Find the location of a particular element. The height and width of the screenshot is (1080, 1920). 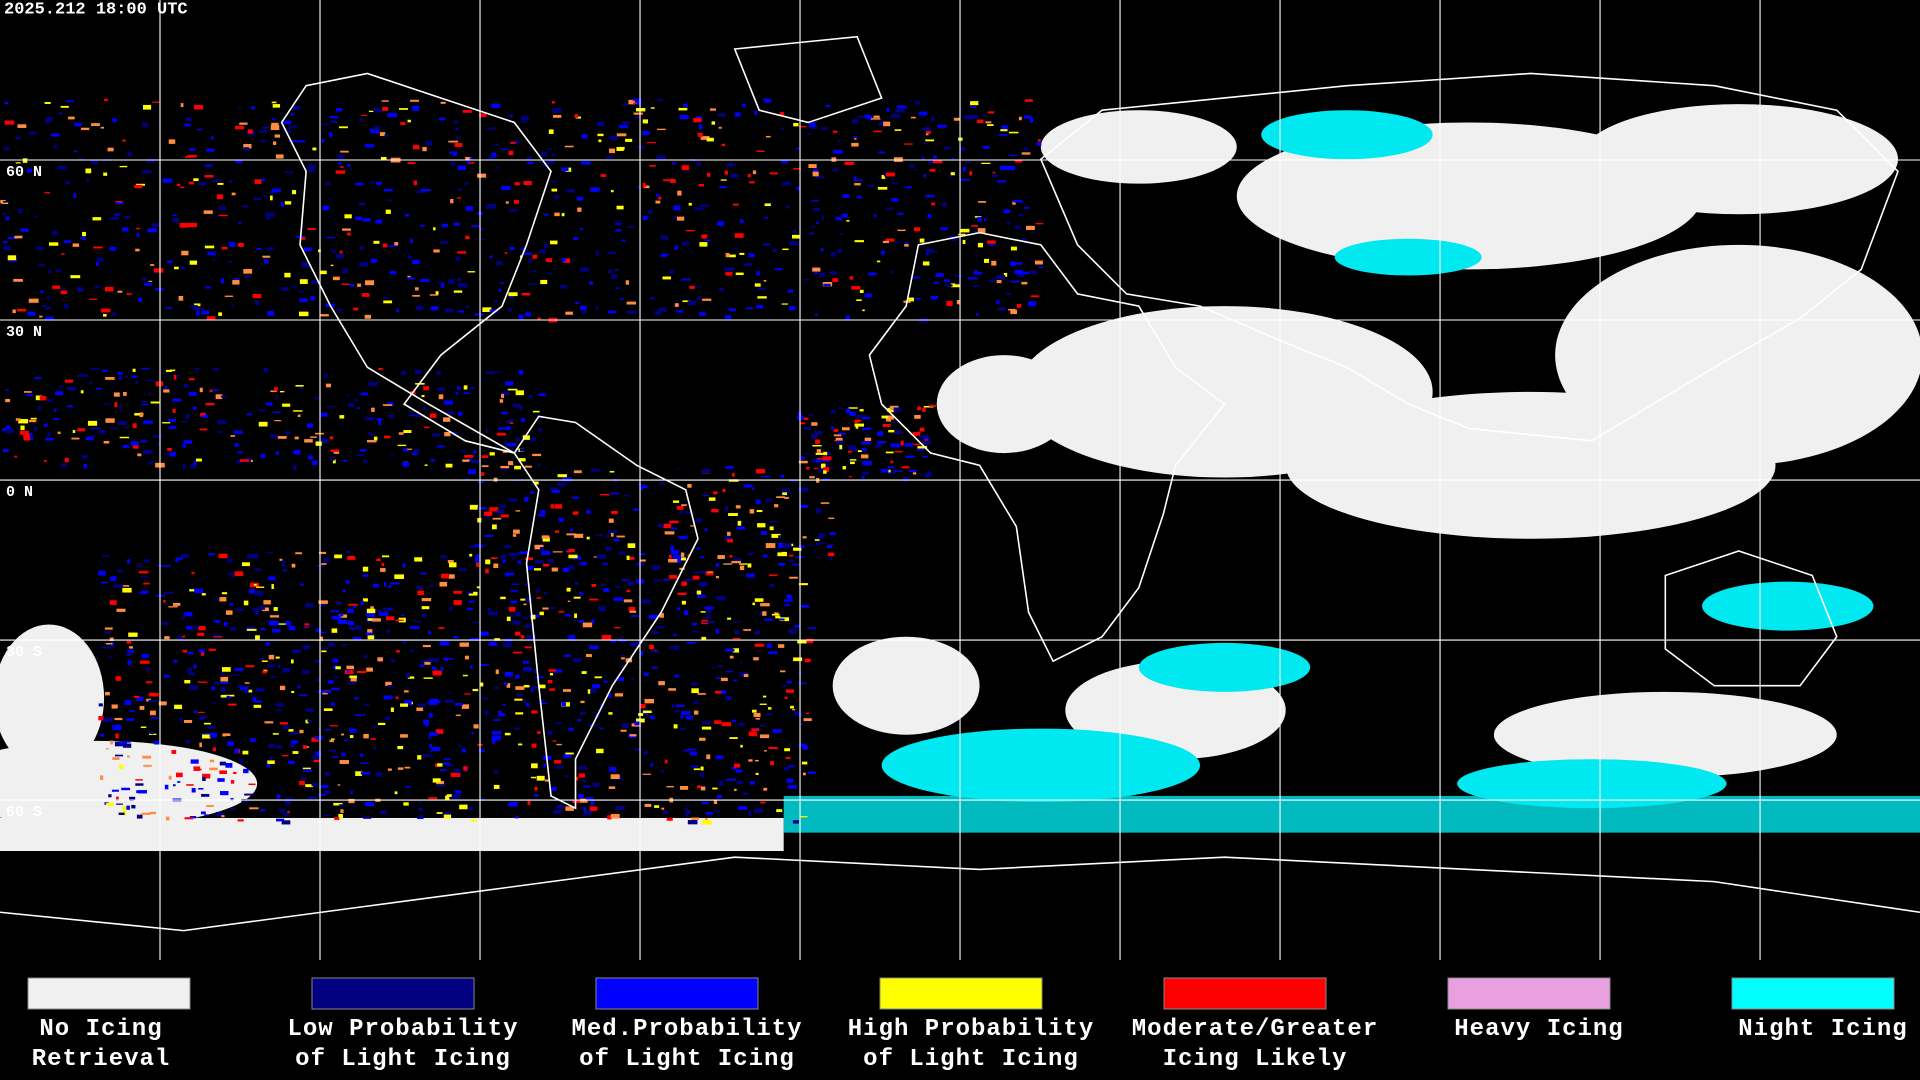

legend-swatch is located at coordinates (1529, 993).